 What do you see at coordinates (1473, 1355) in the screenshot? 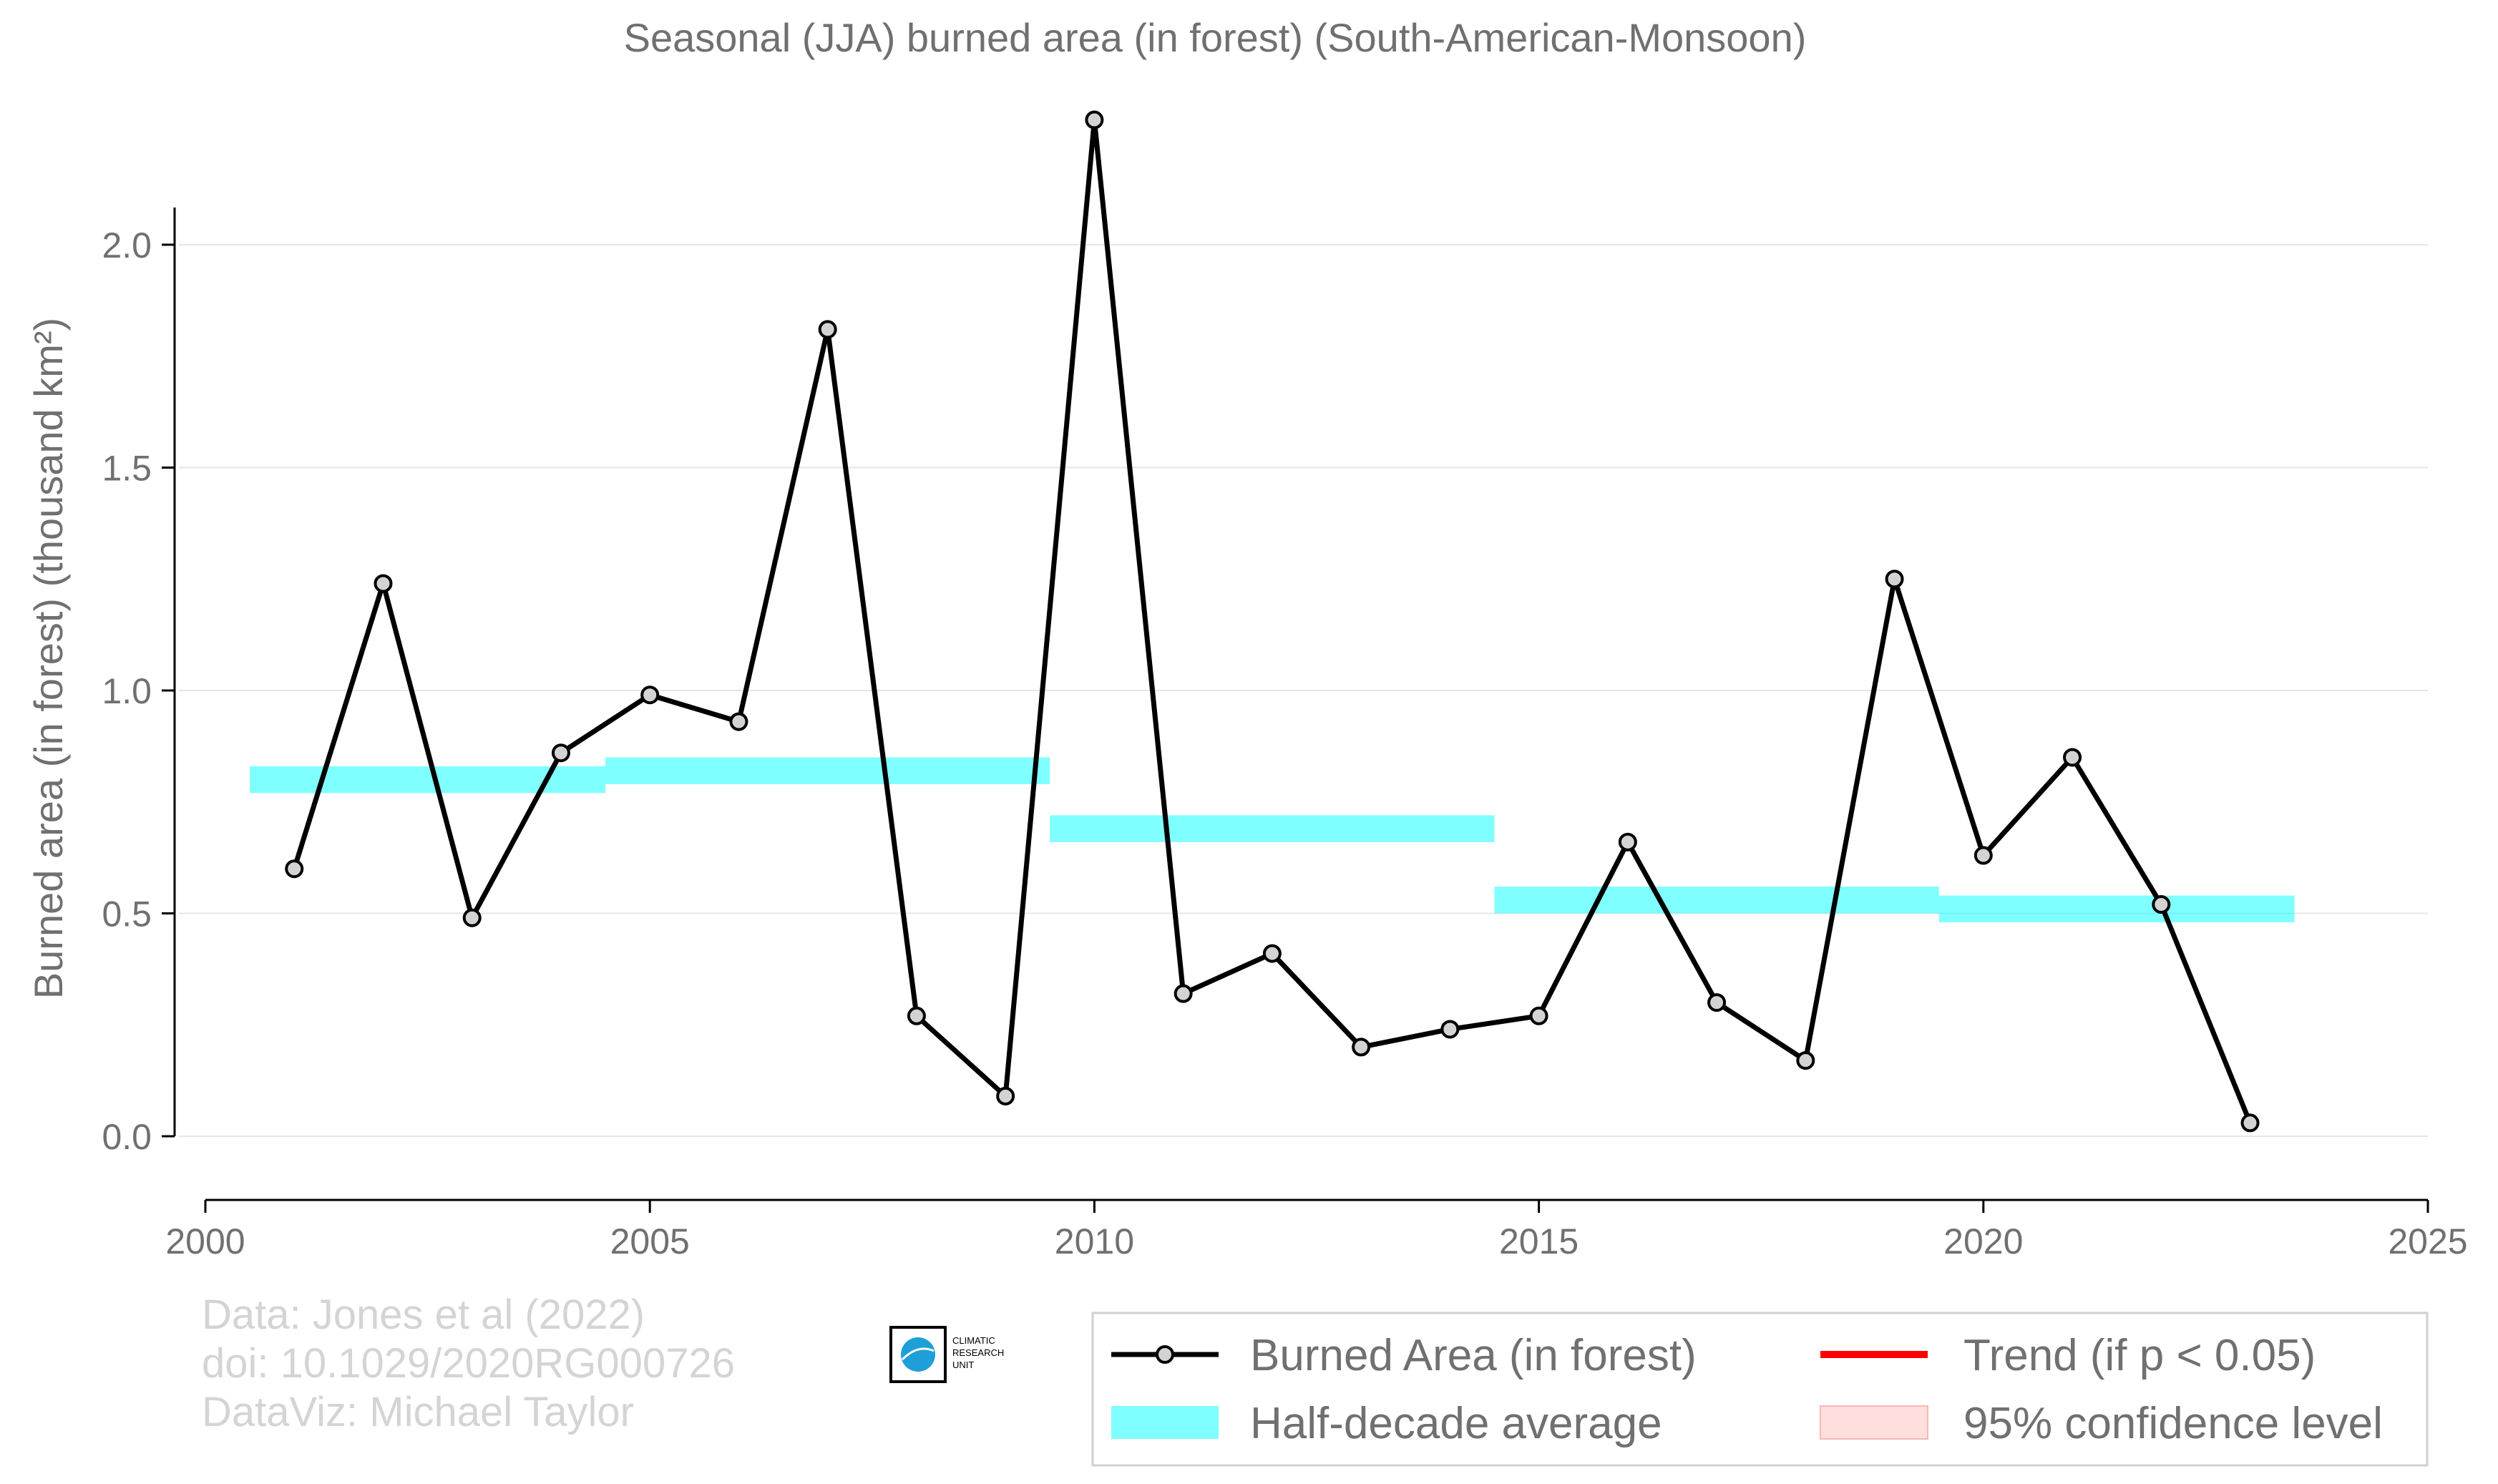
I see `legend-label: Burned Area (in forest)` at bounding box center [1473, 1355].